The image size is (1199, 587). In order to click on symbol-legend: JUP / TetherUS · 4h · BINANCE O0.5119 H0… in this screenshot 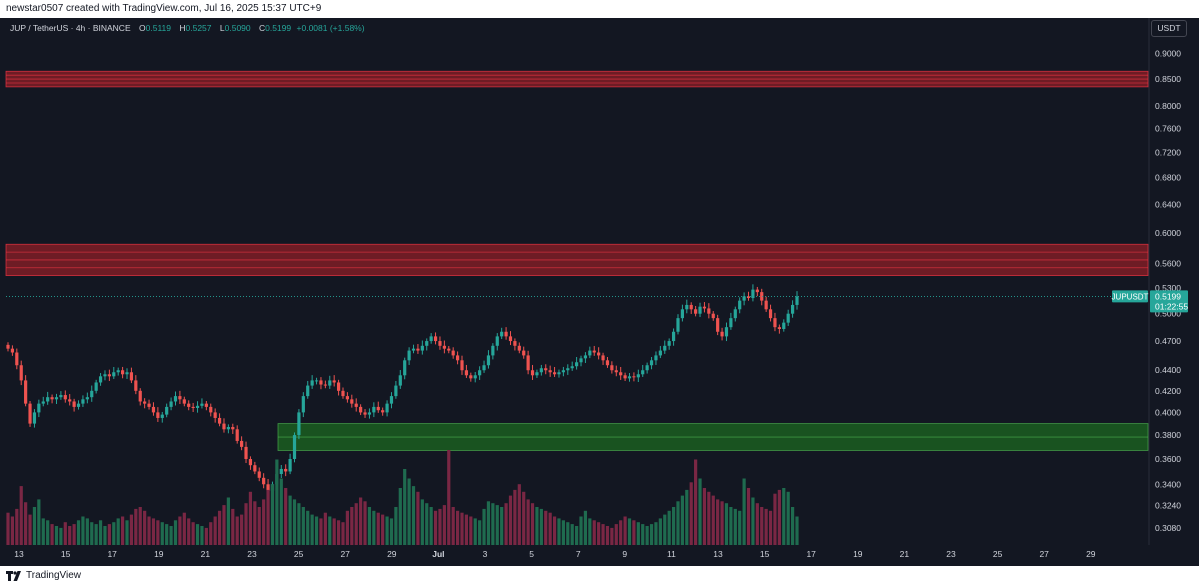, I will do `click(187, 28)`.